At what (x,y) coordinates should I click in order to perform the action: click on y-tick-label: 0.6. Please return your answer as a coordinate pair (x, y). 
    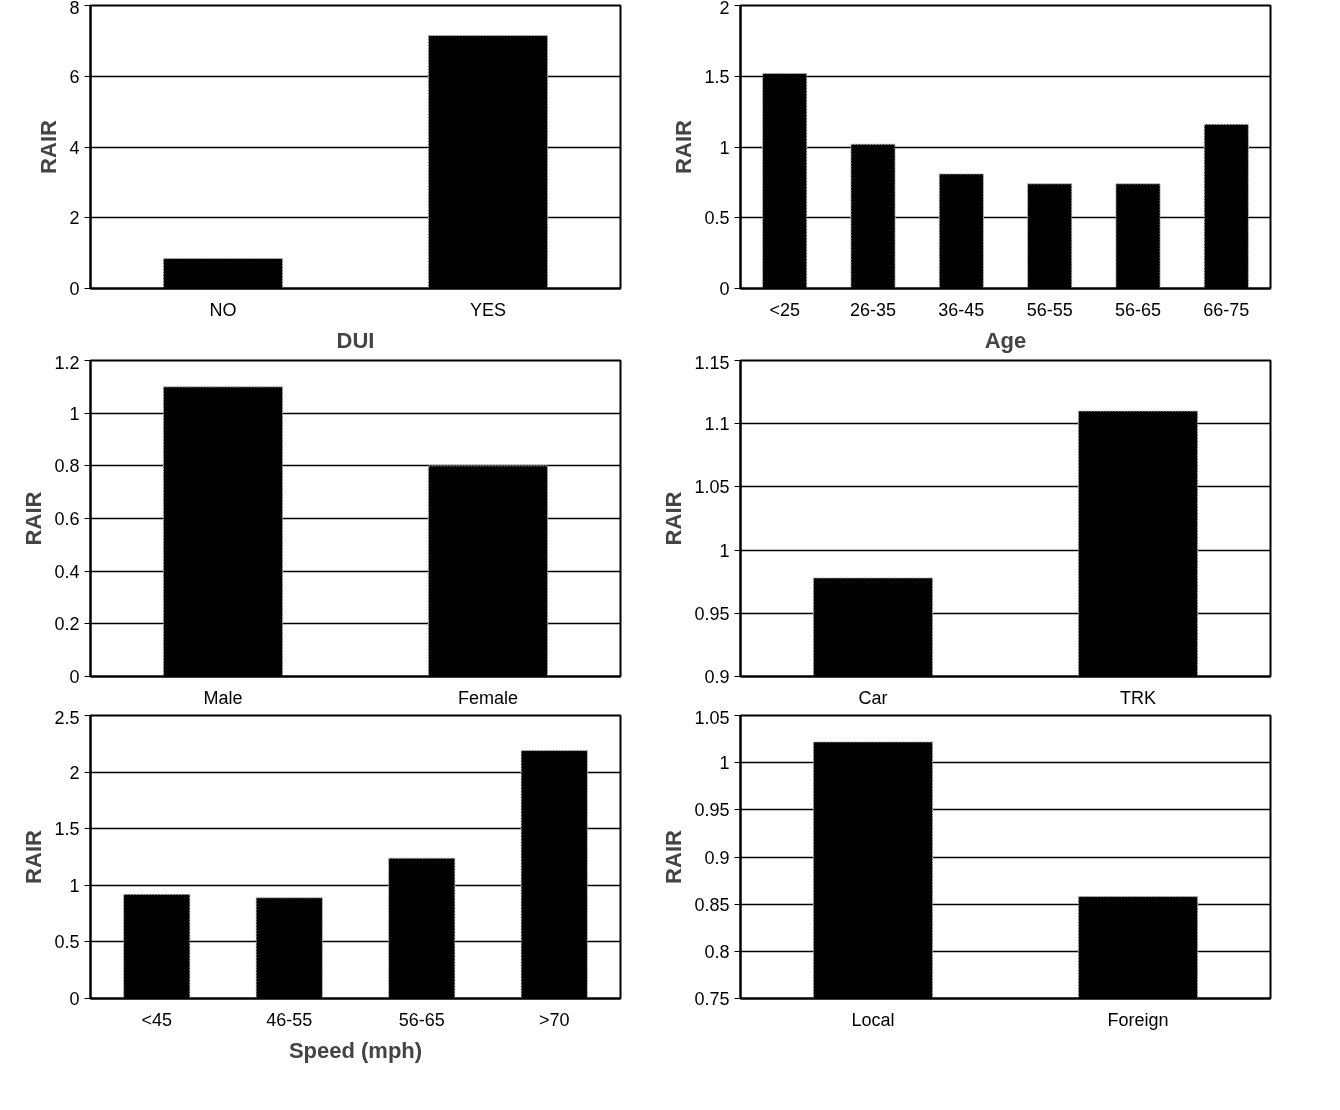
    Looking at the image, I should click on (67, 519).